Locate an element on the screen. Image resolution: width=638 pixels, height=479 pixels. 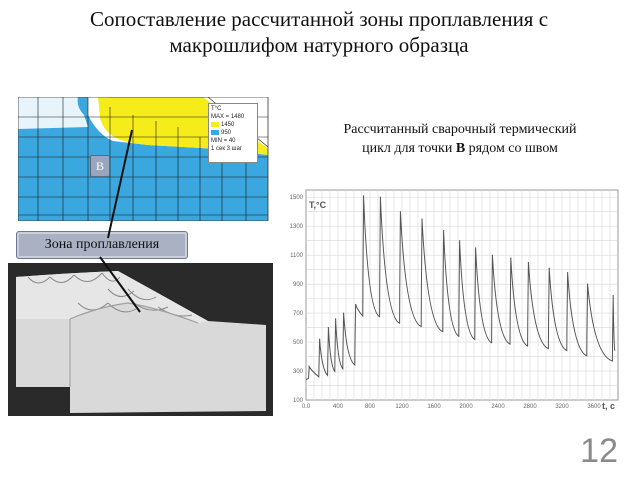
page-number: 12 is located at coordinates (599, 451).